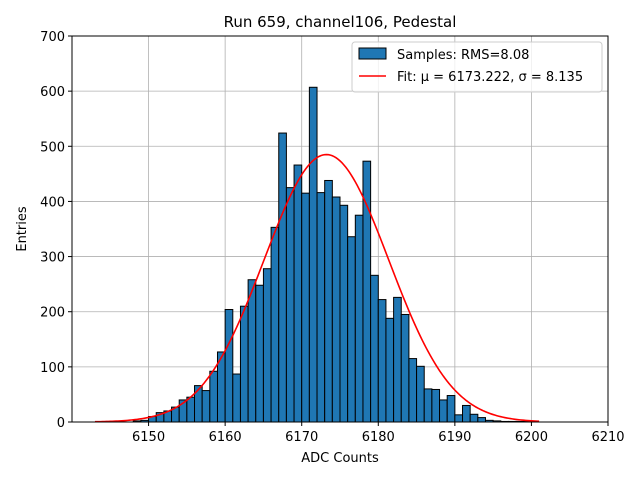 The width and height of the screenshot is (640, 480). Describe the element at coordinates (52, 368) in the screenshot. I see `y-tick-label: 100` at that location.